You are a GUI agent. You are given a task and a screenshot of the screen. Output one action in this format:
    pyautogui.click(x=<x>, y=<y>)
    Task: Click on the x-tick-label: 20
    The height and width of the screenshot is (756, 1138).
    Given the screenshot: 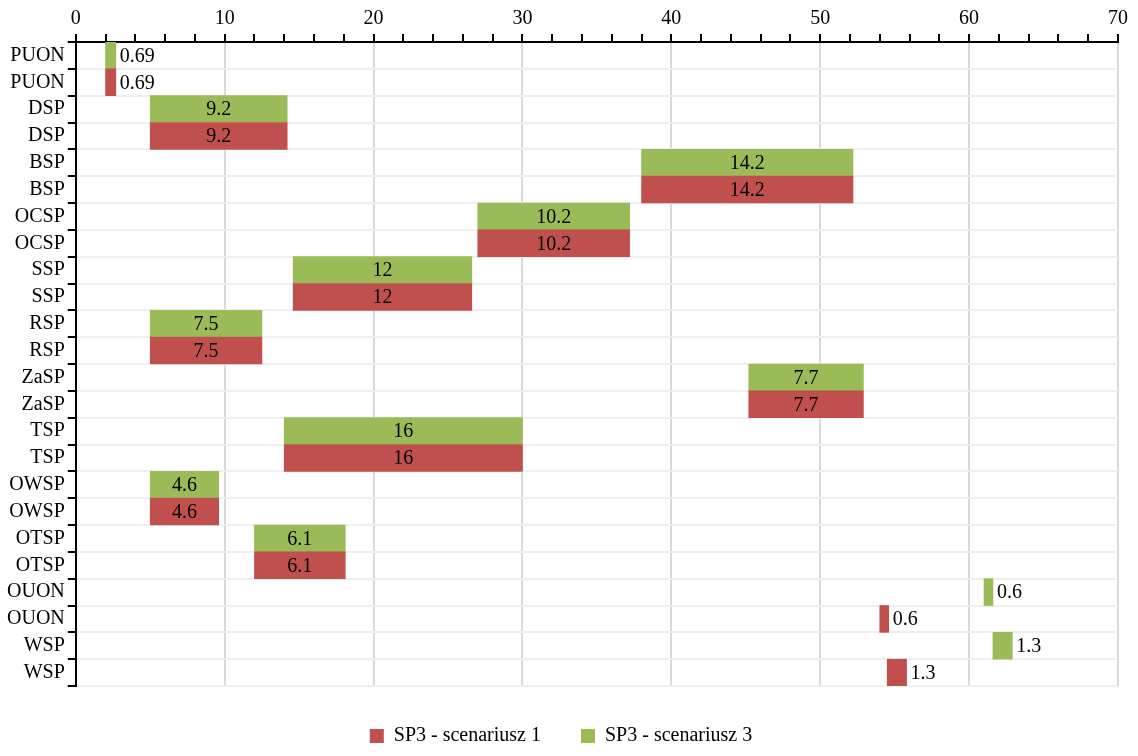 What is the action you would take?
    pyautogui.click(x=373, y=17)
    